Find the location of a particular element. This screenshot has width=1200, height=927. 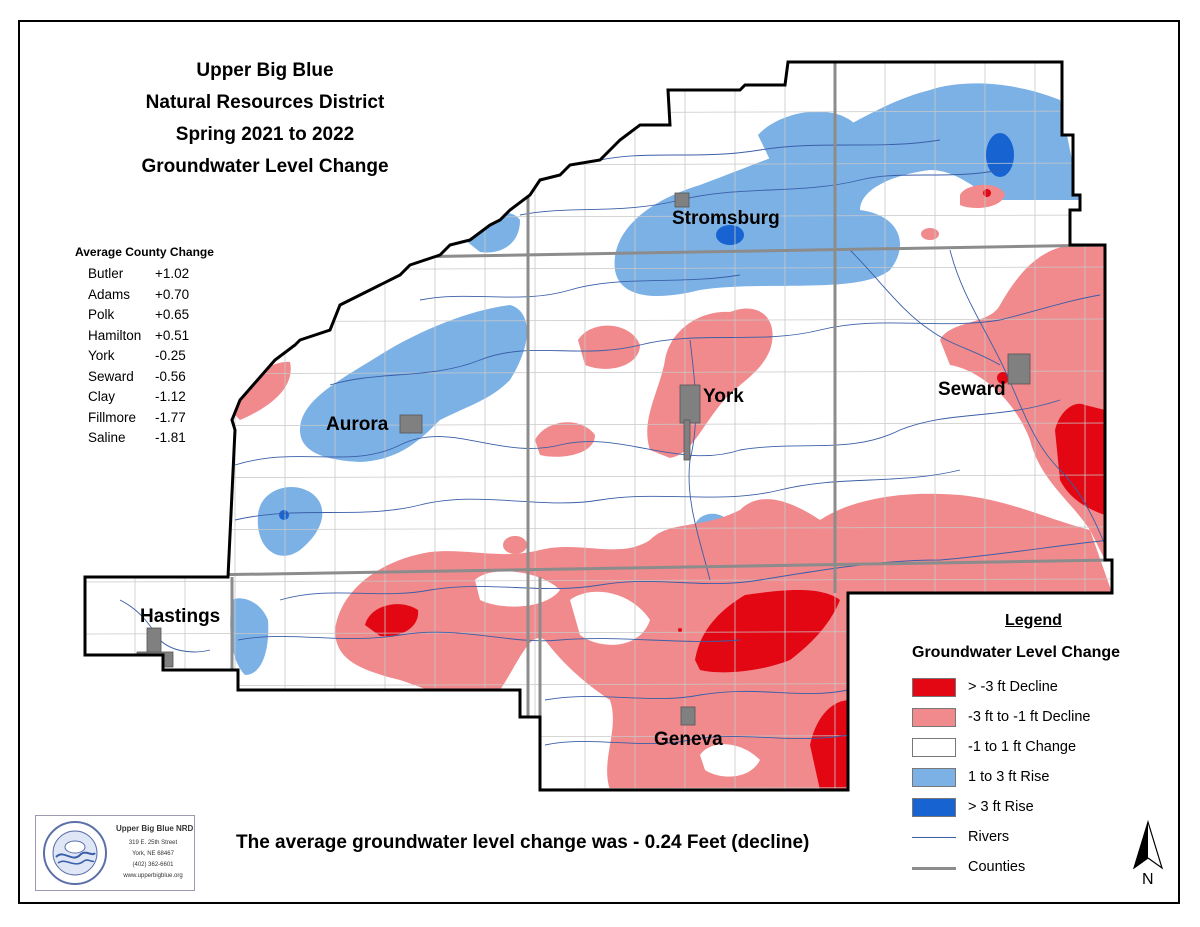

county-change-row: York -0.25 is located at coordinates (144, 356).